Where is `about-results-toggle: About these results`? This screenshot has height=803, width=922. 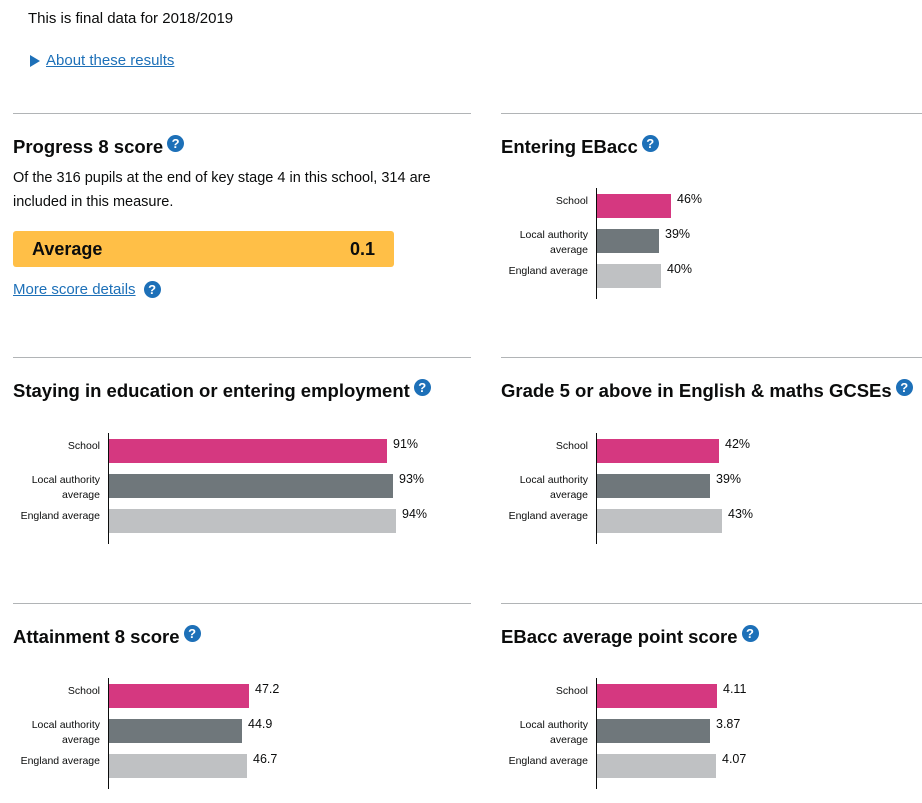 about-results-toggle: About these results is located at coordinates (102, 60).